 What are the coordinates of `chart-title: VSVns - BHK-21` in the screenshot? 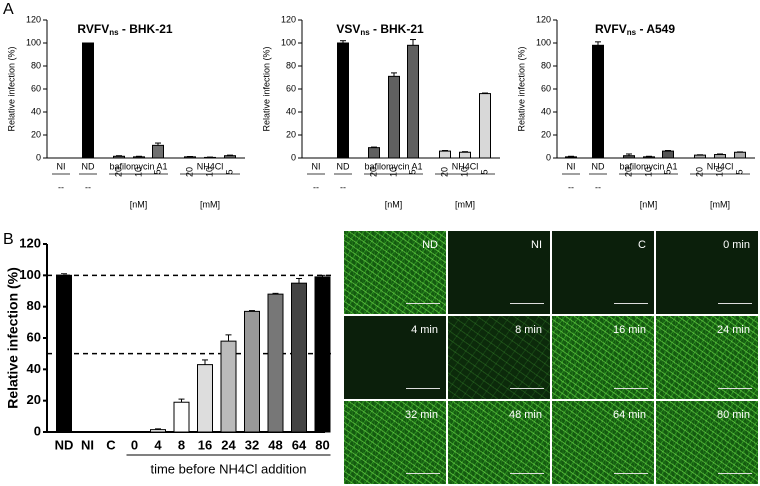 It's located at (380, 29).